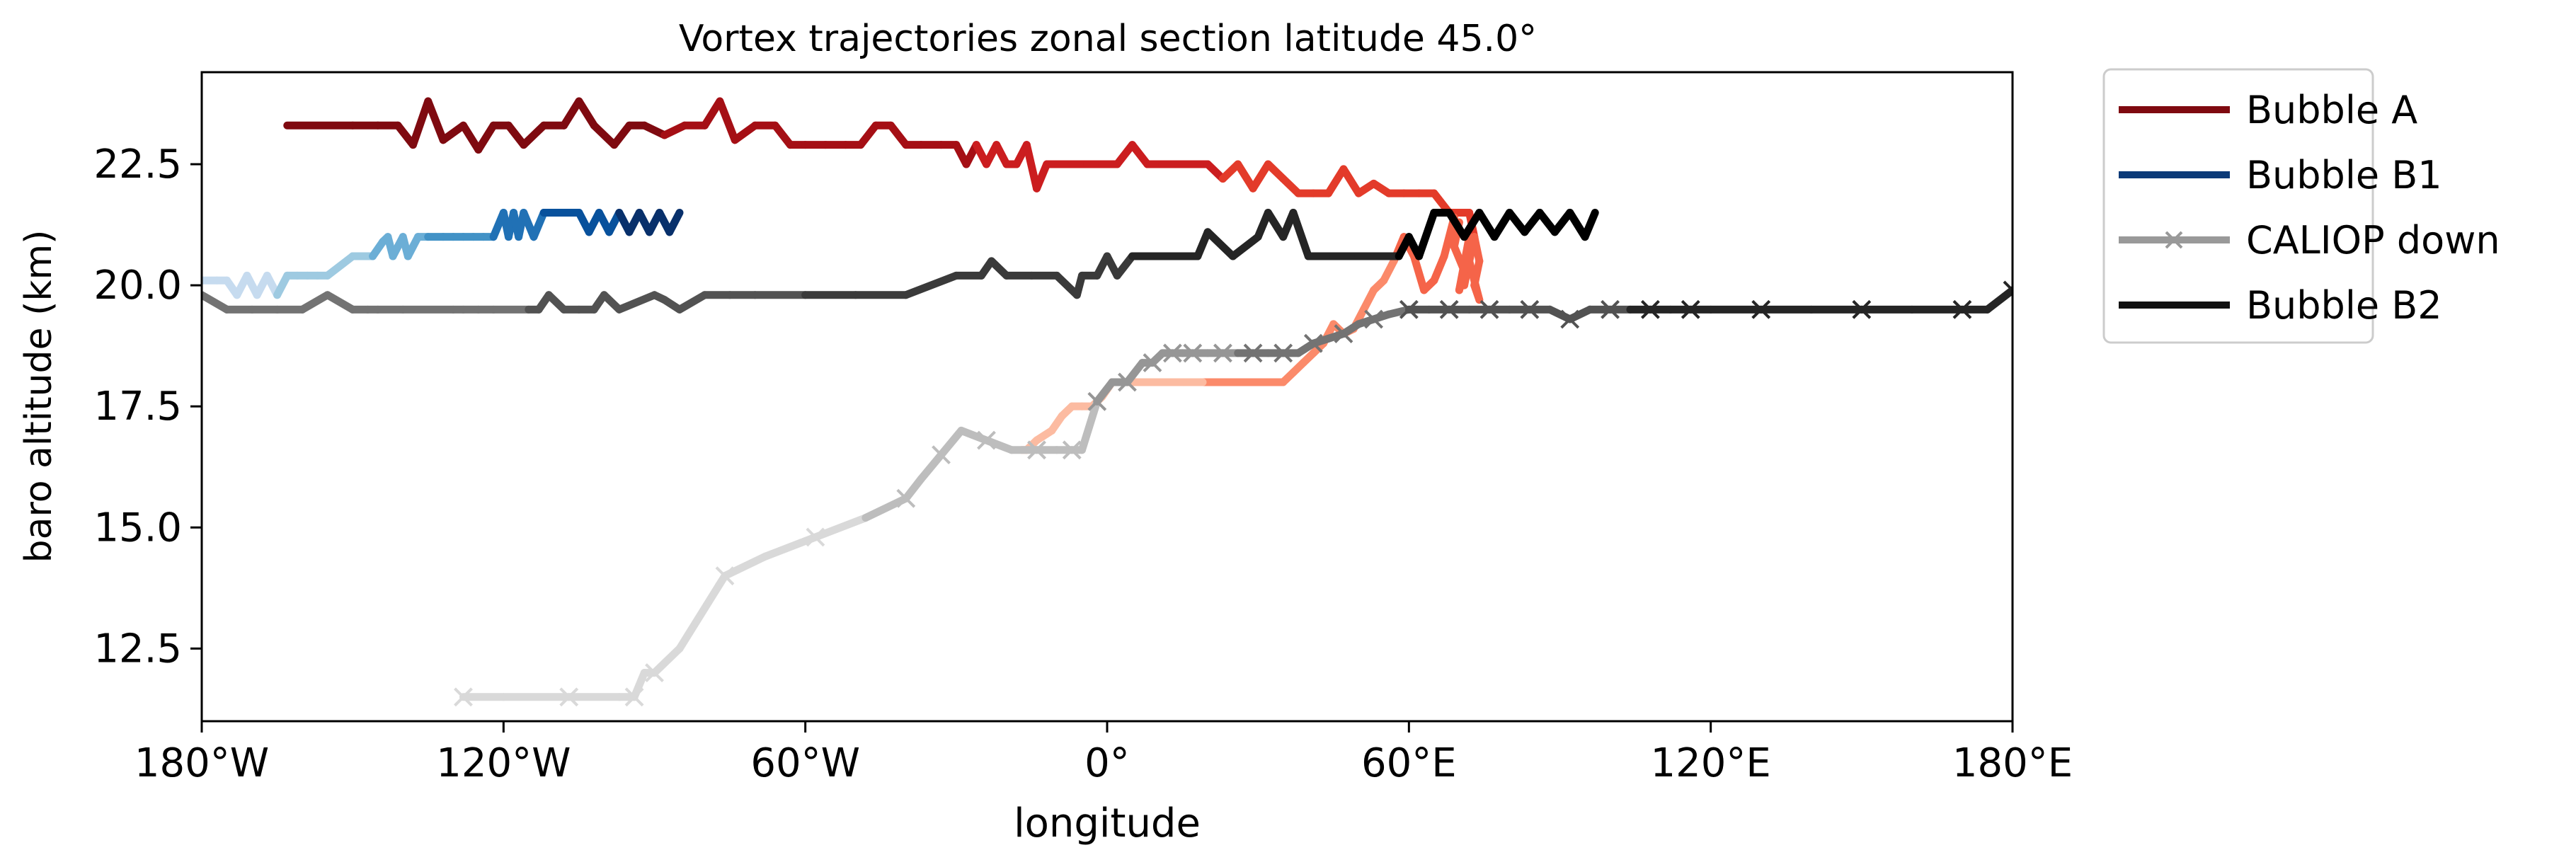 This screenshot has width=2576, height=867. I want to click on y-ticks: 12.5 15.0 17.5 20.0 22.5, so click(147, 407).